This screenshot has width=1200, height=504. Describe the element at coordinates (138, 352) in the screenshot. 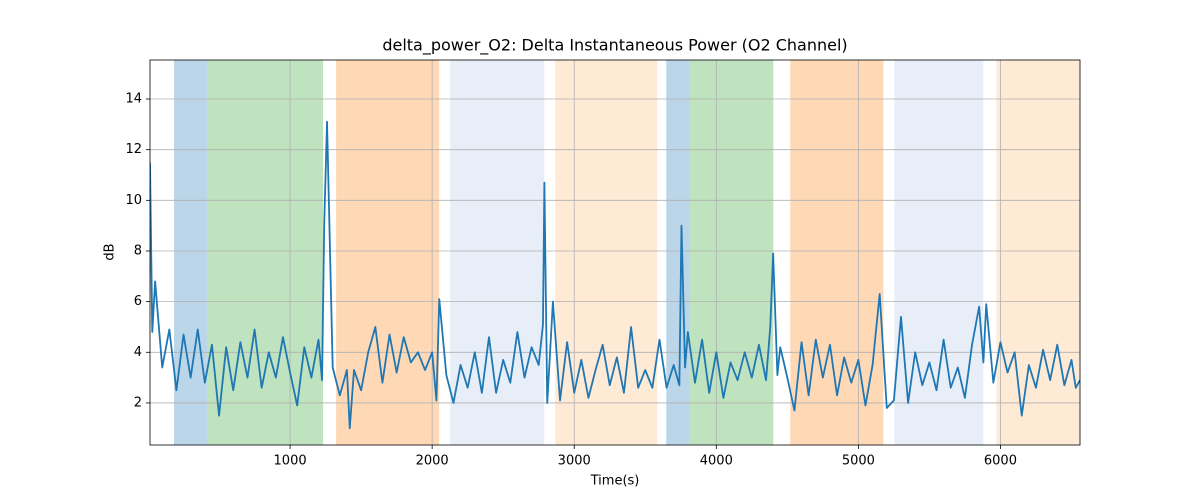

I see `y-tick-label: 4` at that location.